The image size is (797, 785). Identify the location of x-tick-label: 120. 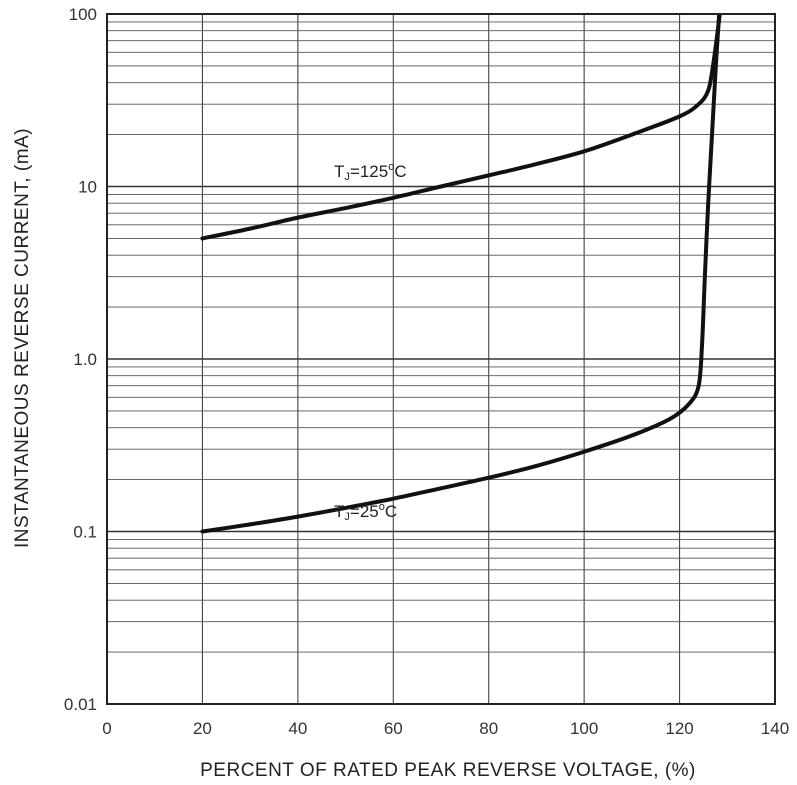
(679, 728).